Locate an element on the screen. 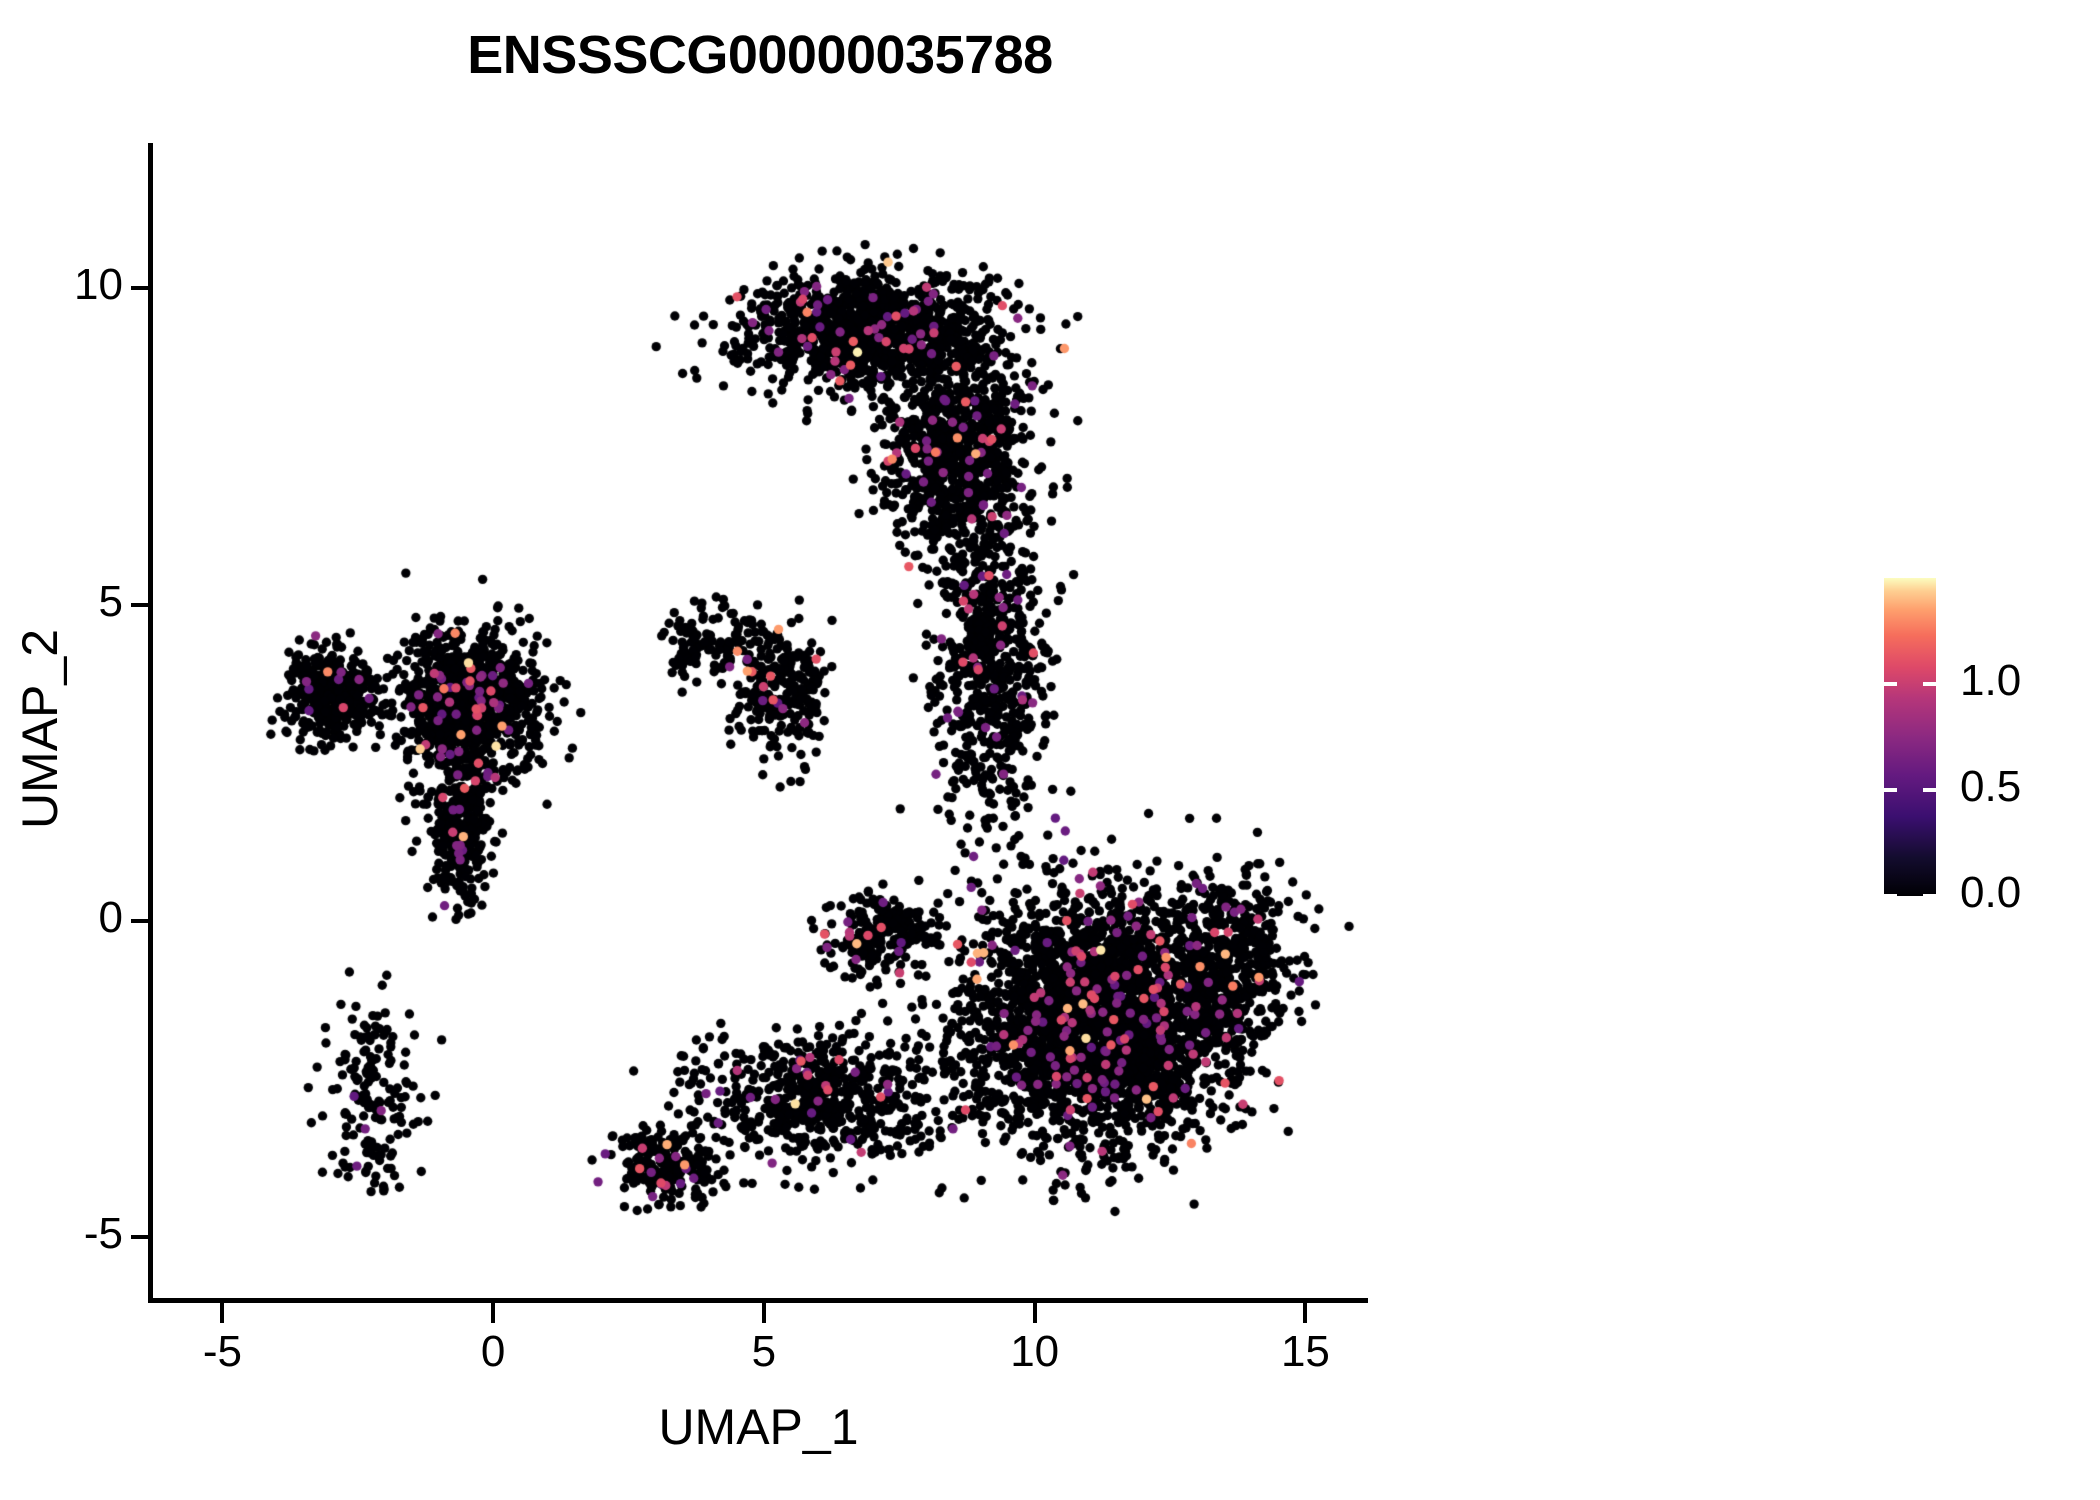 Image resolution: width=2100 pixels, height=1500 pixels. colorbar-tick-label: 0.5 is located at coordinates (1991, 786).